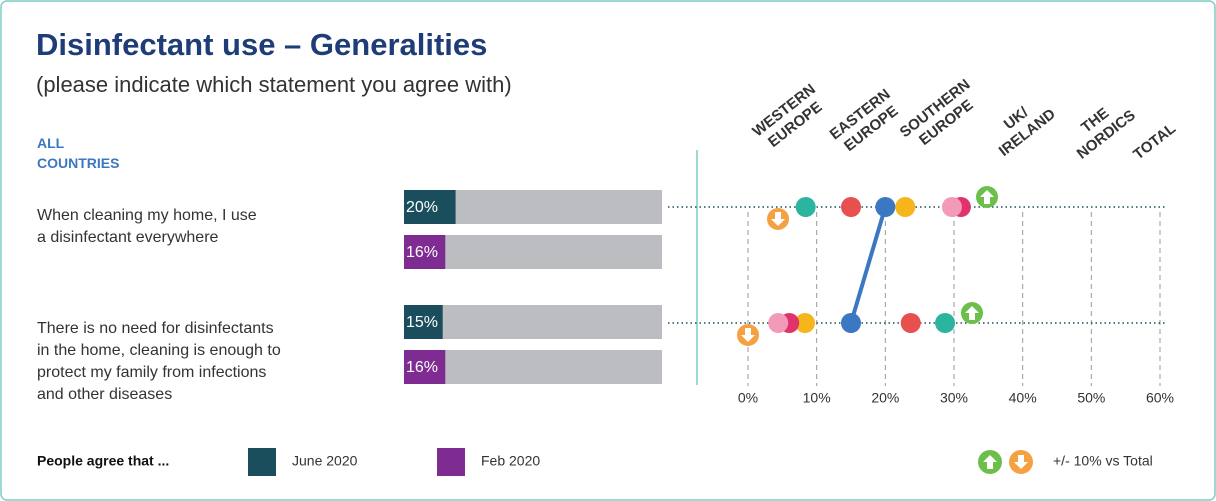 Image resolution: width=1216 pixels, height=501 pixels. What do you see at coordinates (885, 398) in the screenshot?
I see `x-tick-label: 20%` at bounding box center [885, 398].